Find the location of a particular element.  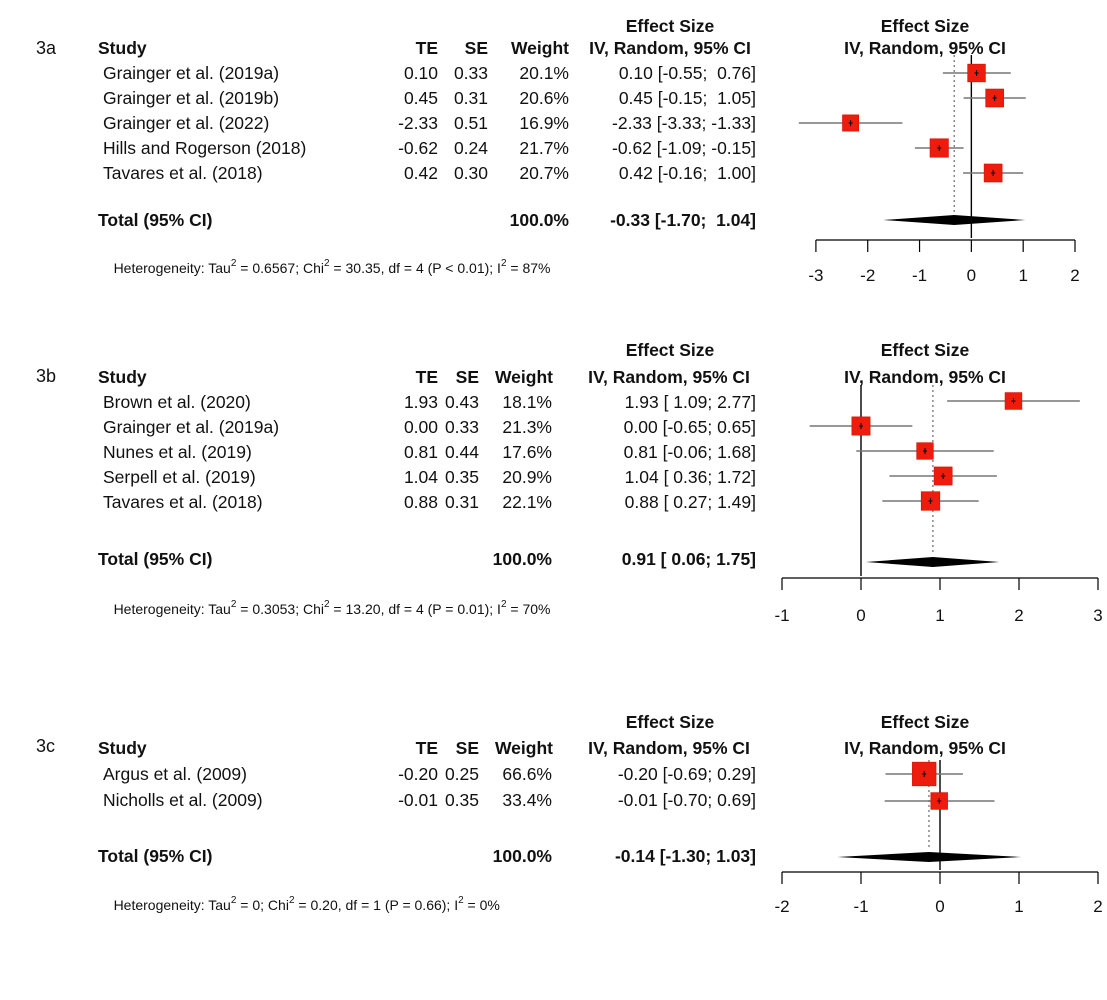

ci-value: 0.88 [ 0.27; 1.49] is located at coordinates (690, 502).